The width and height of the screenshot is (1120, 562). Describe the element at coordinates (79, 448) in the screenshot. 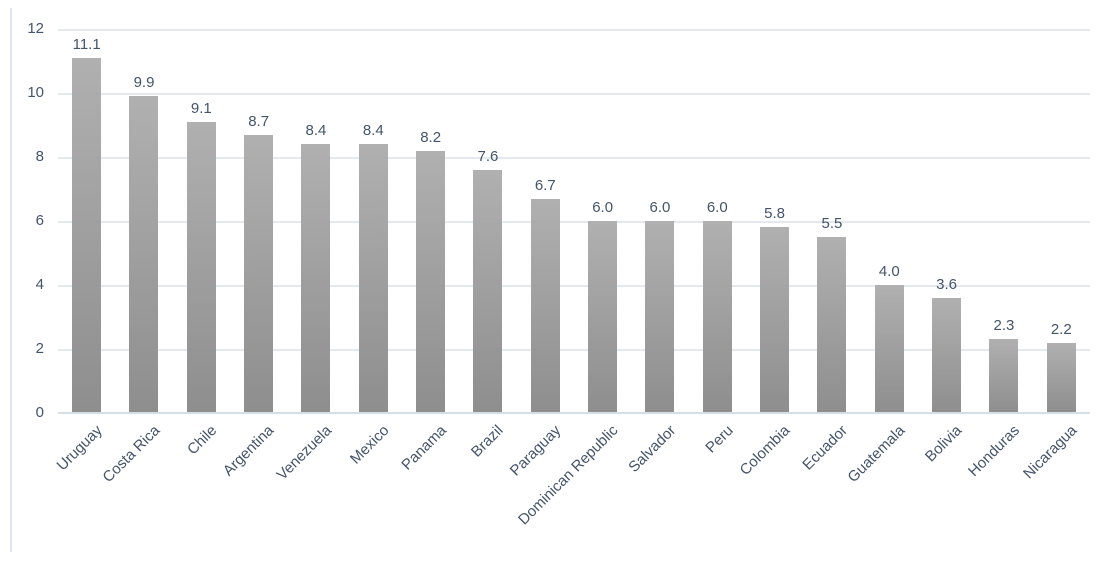

I see `x-category-label: Uruguay` at that location.